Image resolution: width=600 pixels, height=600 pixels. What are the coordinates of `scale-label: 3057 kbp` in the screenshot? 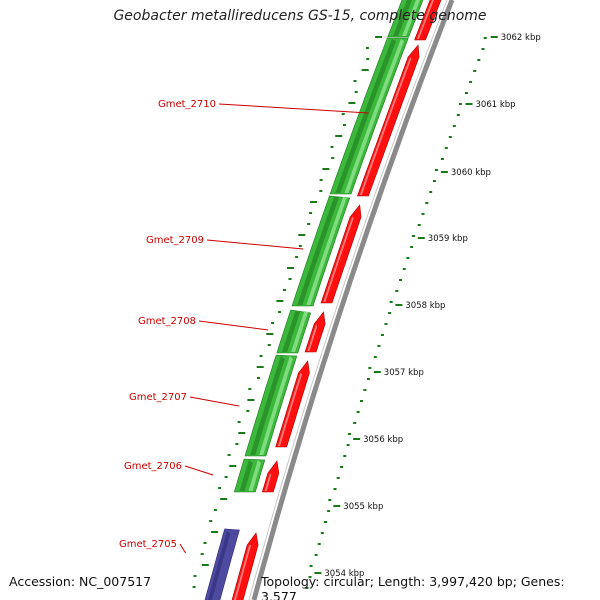 It's located at (404, 373).